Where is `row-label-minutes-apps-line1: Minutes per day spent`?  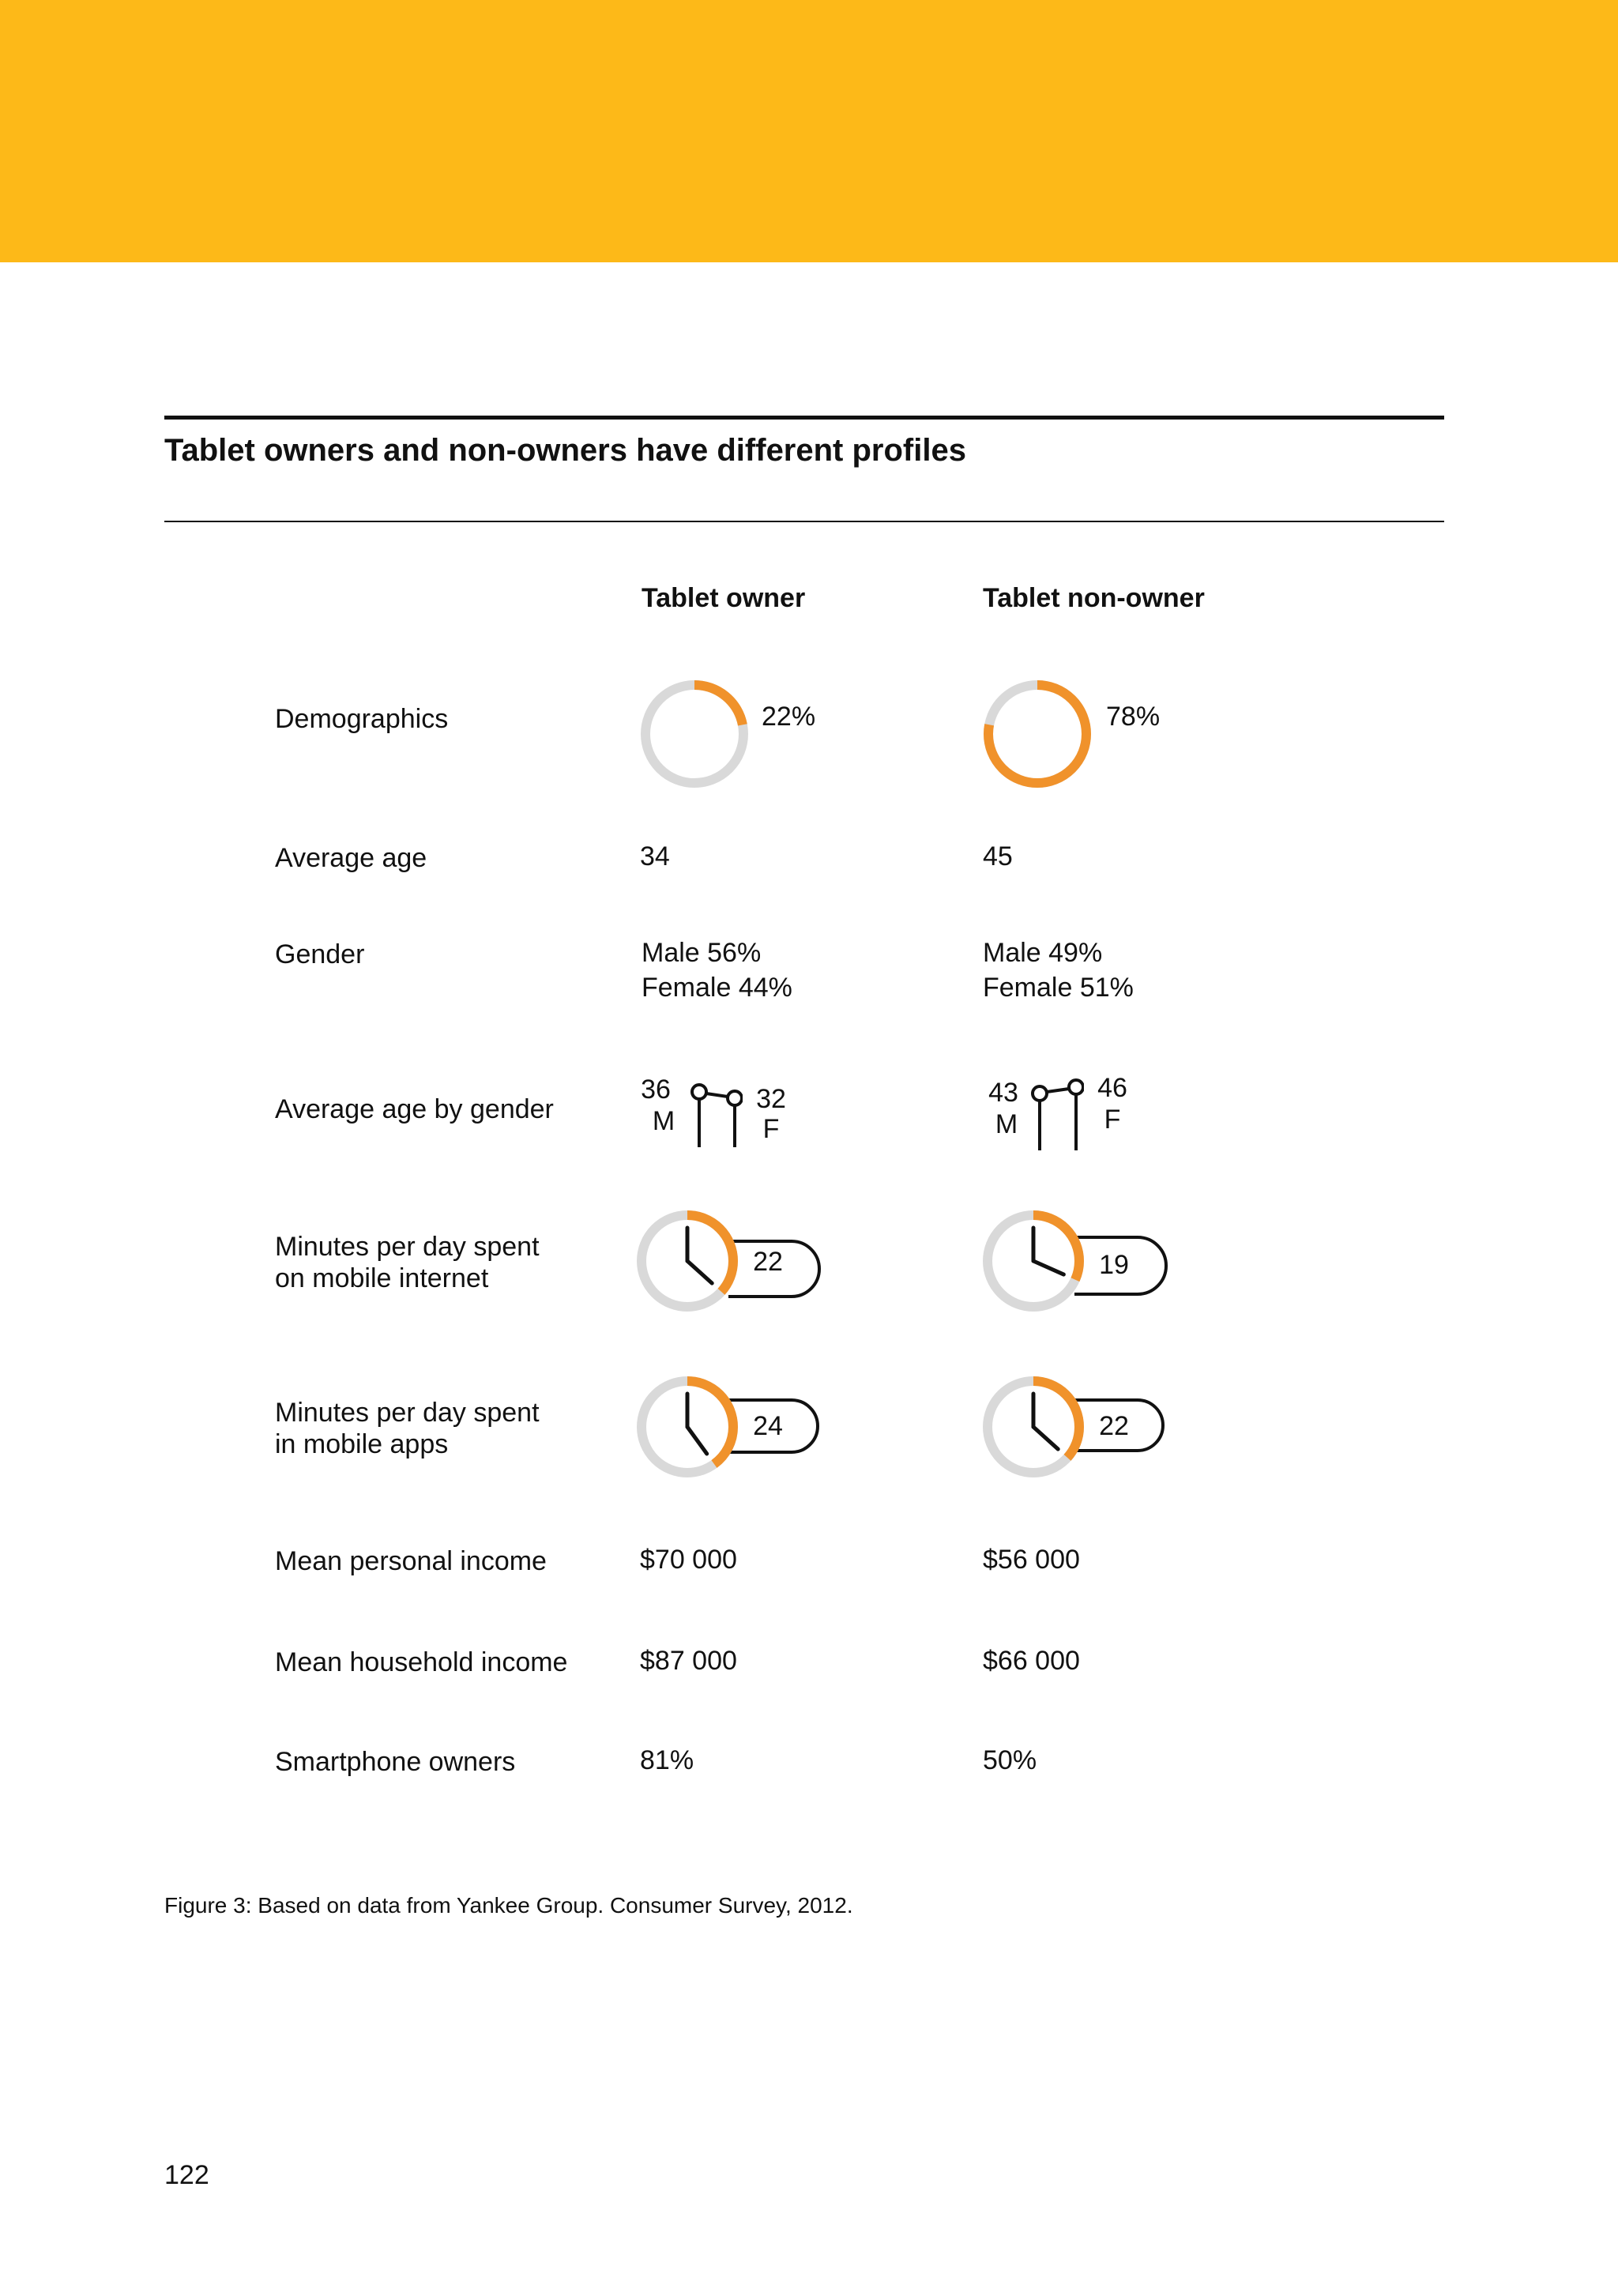
row-label-minutes-apps-line1: Minutes per day spent is located at coordinates (407, 1413).